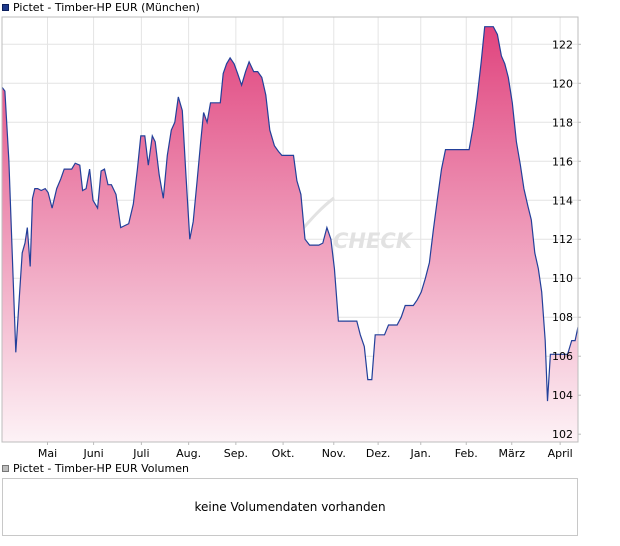 This screenshot has width=620, height=546. I want to click on y-tick-label: 122, so click(562, 44).